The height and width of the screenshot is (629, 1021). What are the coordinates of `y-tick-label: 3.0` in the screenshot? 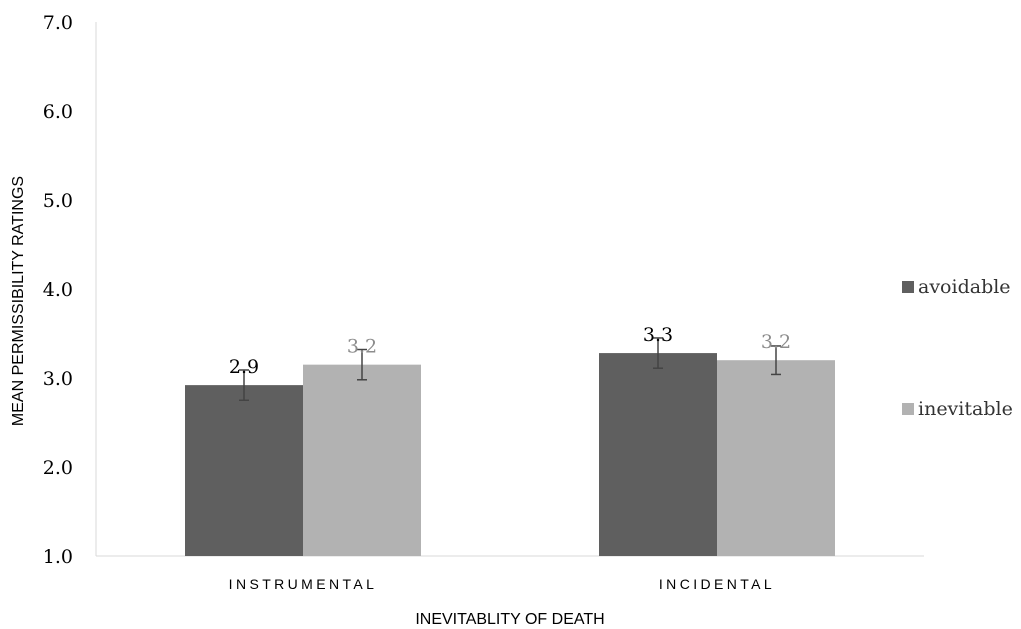 It's located at (58, 379).